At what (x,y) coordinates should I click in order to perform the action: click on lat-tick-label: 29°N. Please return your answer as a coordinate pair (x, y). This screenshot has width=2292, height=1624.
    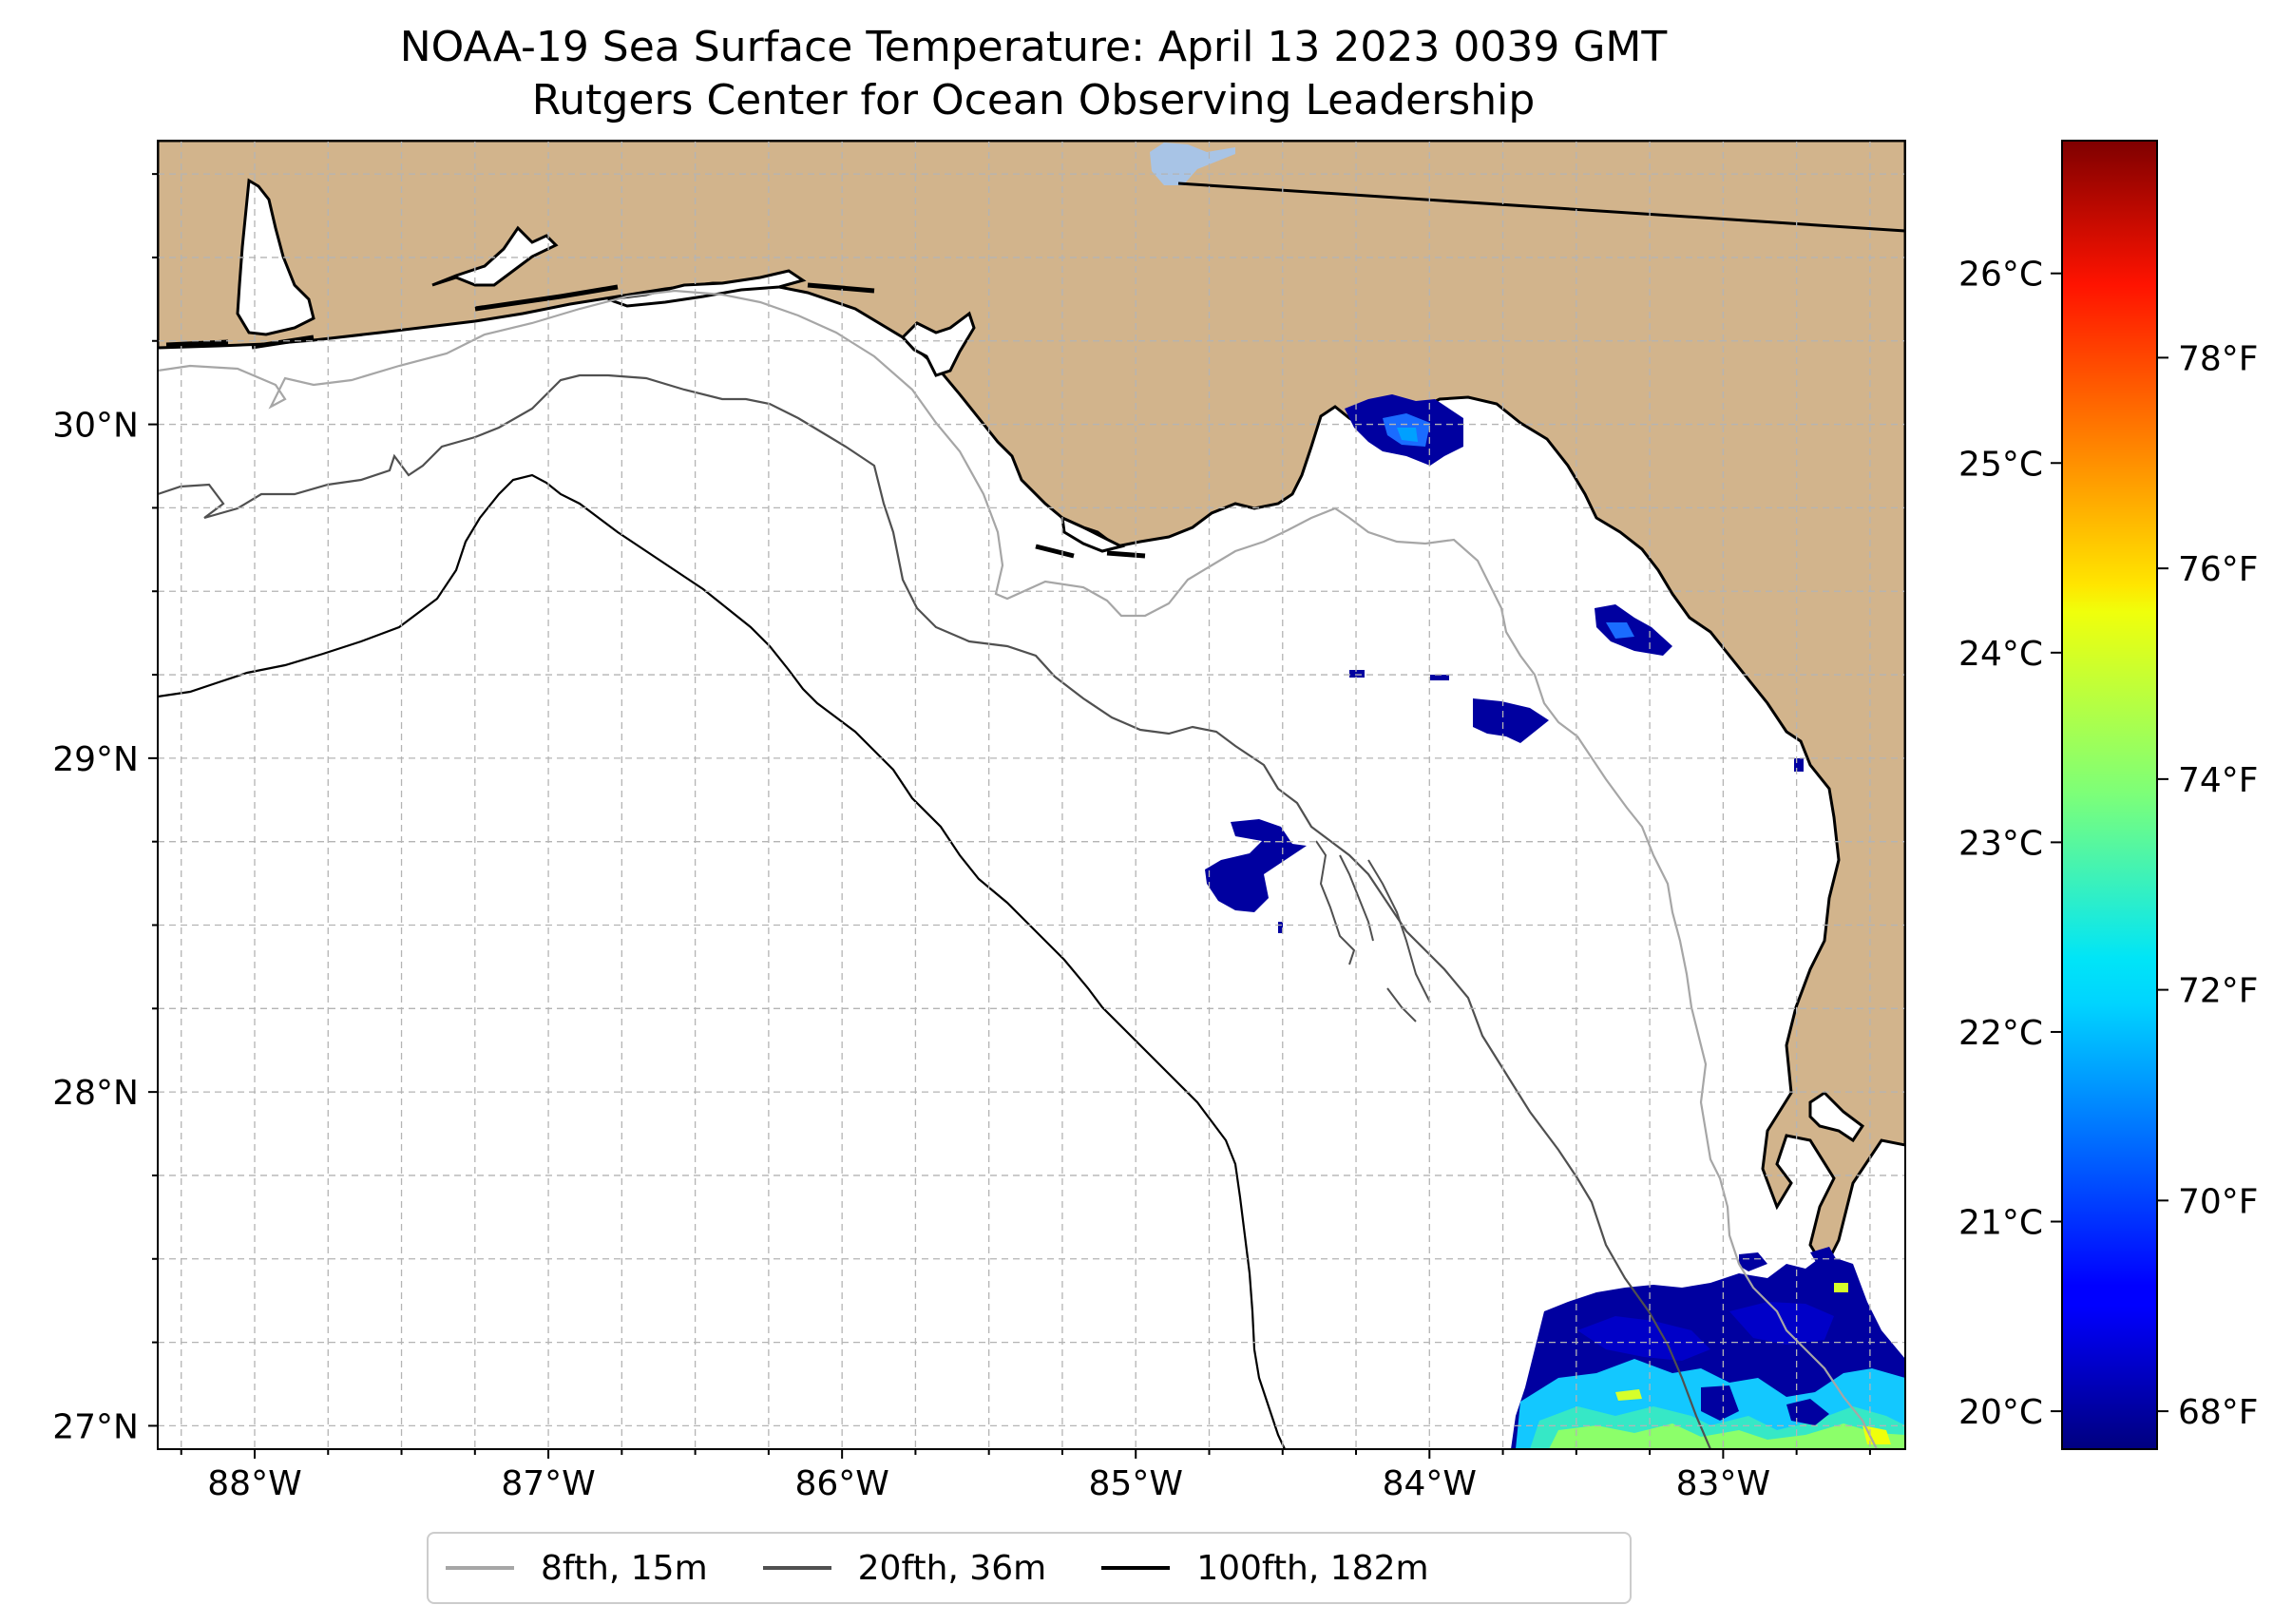
    Looking at the image, I should click on (95, 759).